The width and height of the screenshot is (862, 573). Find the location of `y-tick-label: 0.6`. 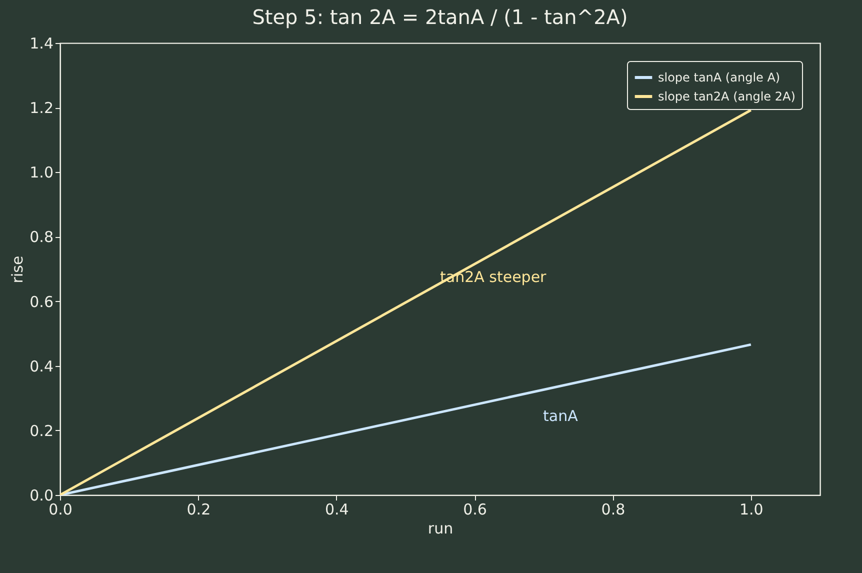

y-tick-label: 0.6 is located at coordinates (42, 301).